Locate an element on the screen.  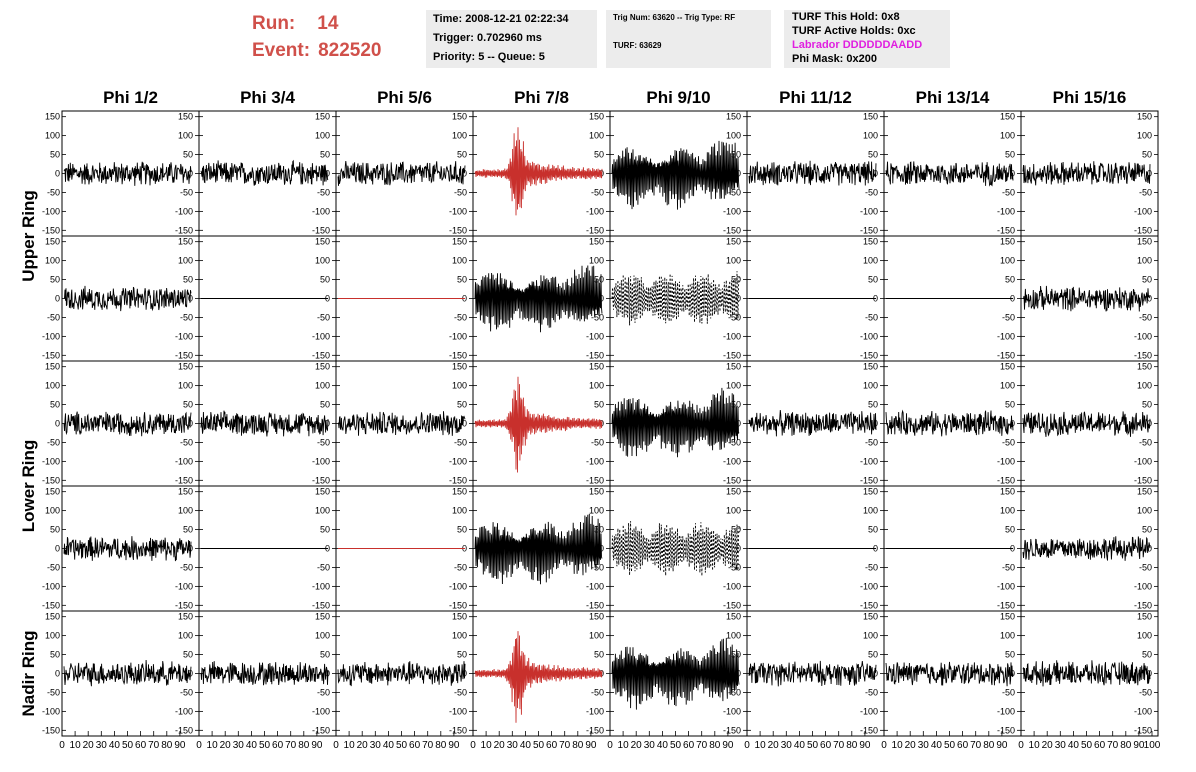
turf-hold-text: TURF This Hold: 0x8 is located at coordinates (846, 17).